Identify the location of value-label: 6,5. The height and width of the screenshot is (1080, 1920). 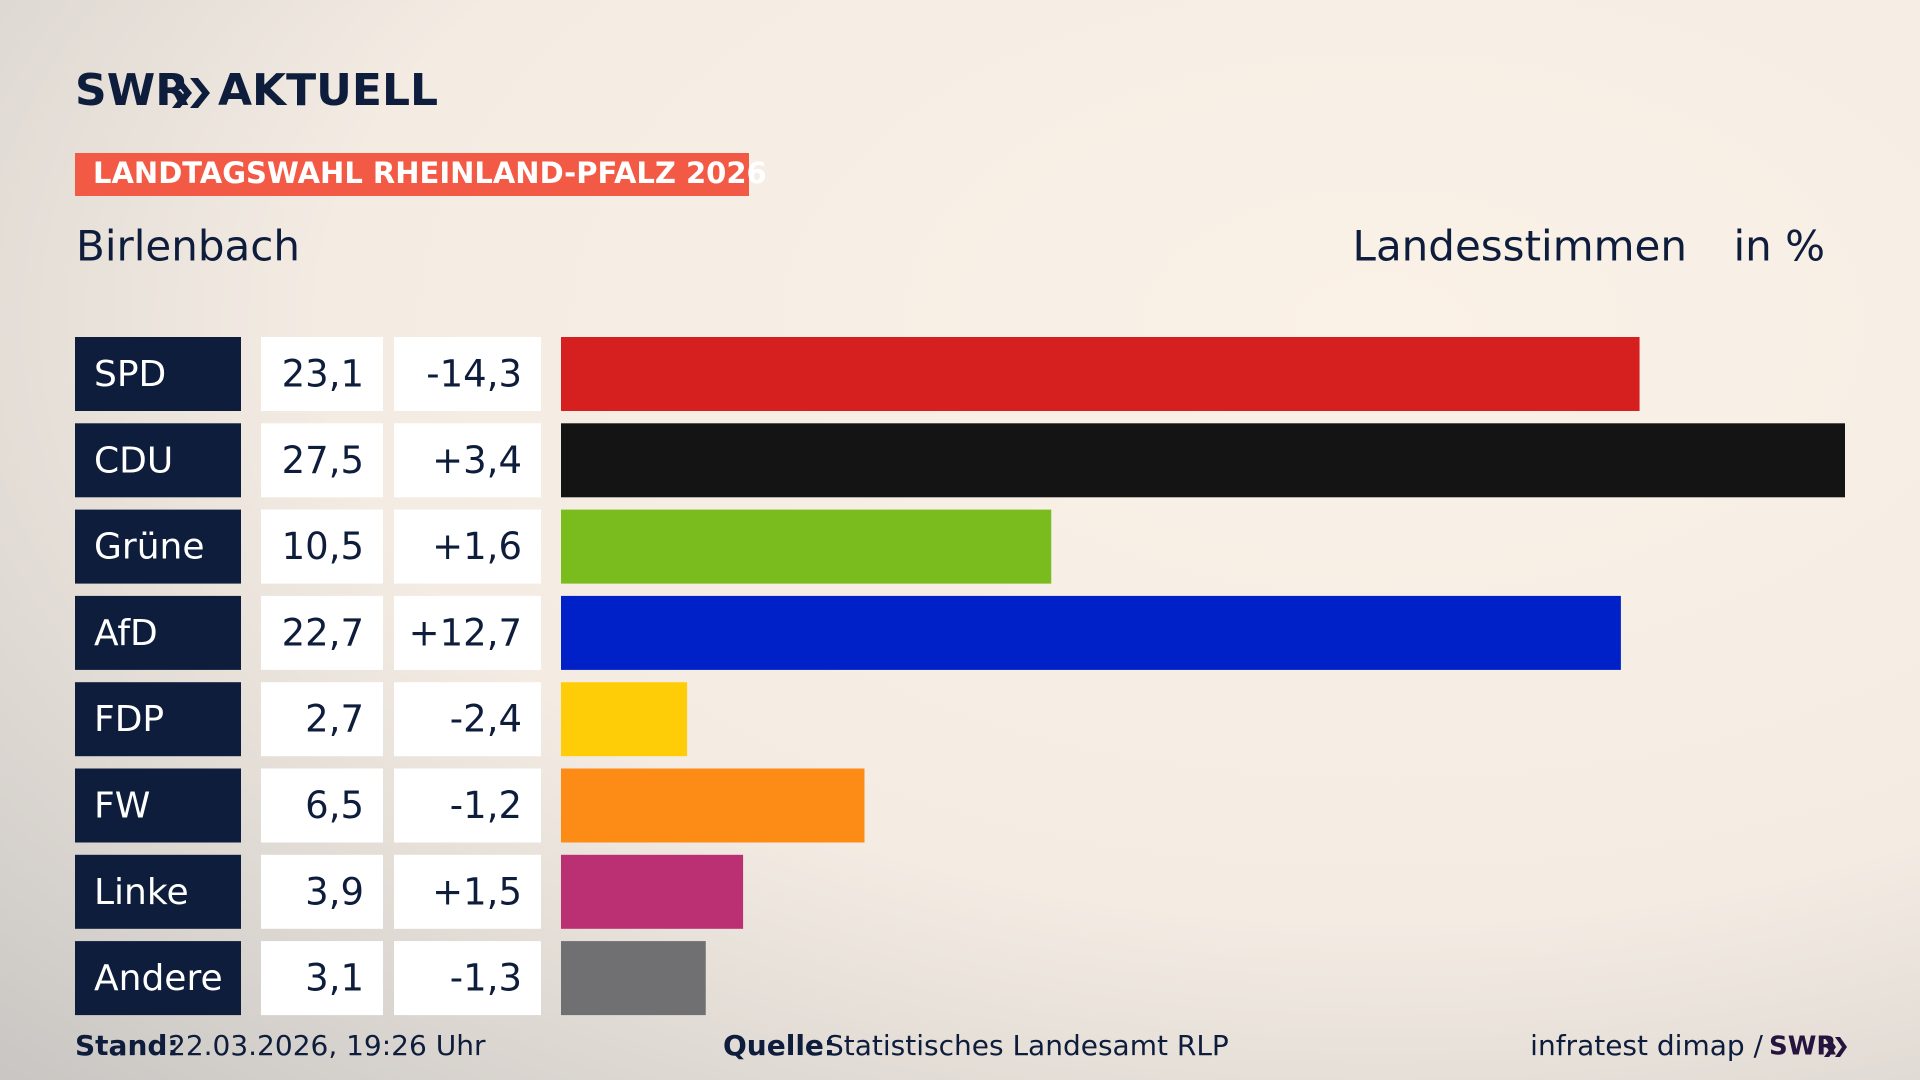
(334, 805).